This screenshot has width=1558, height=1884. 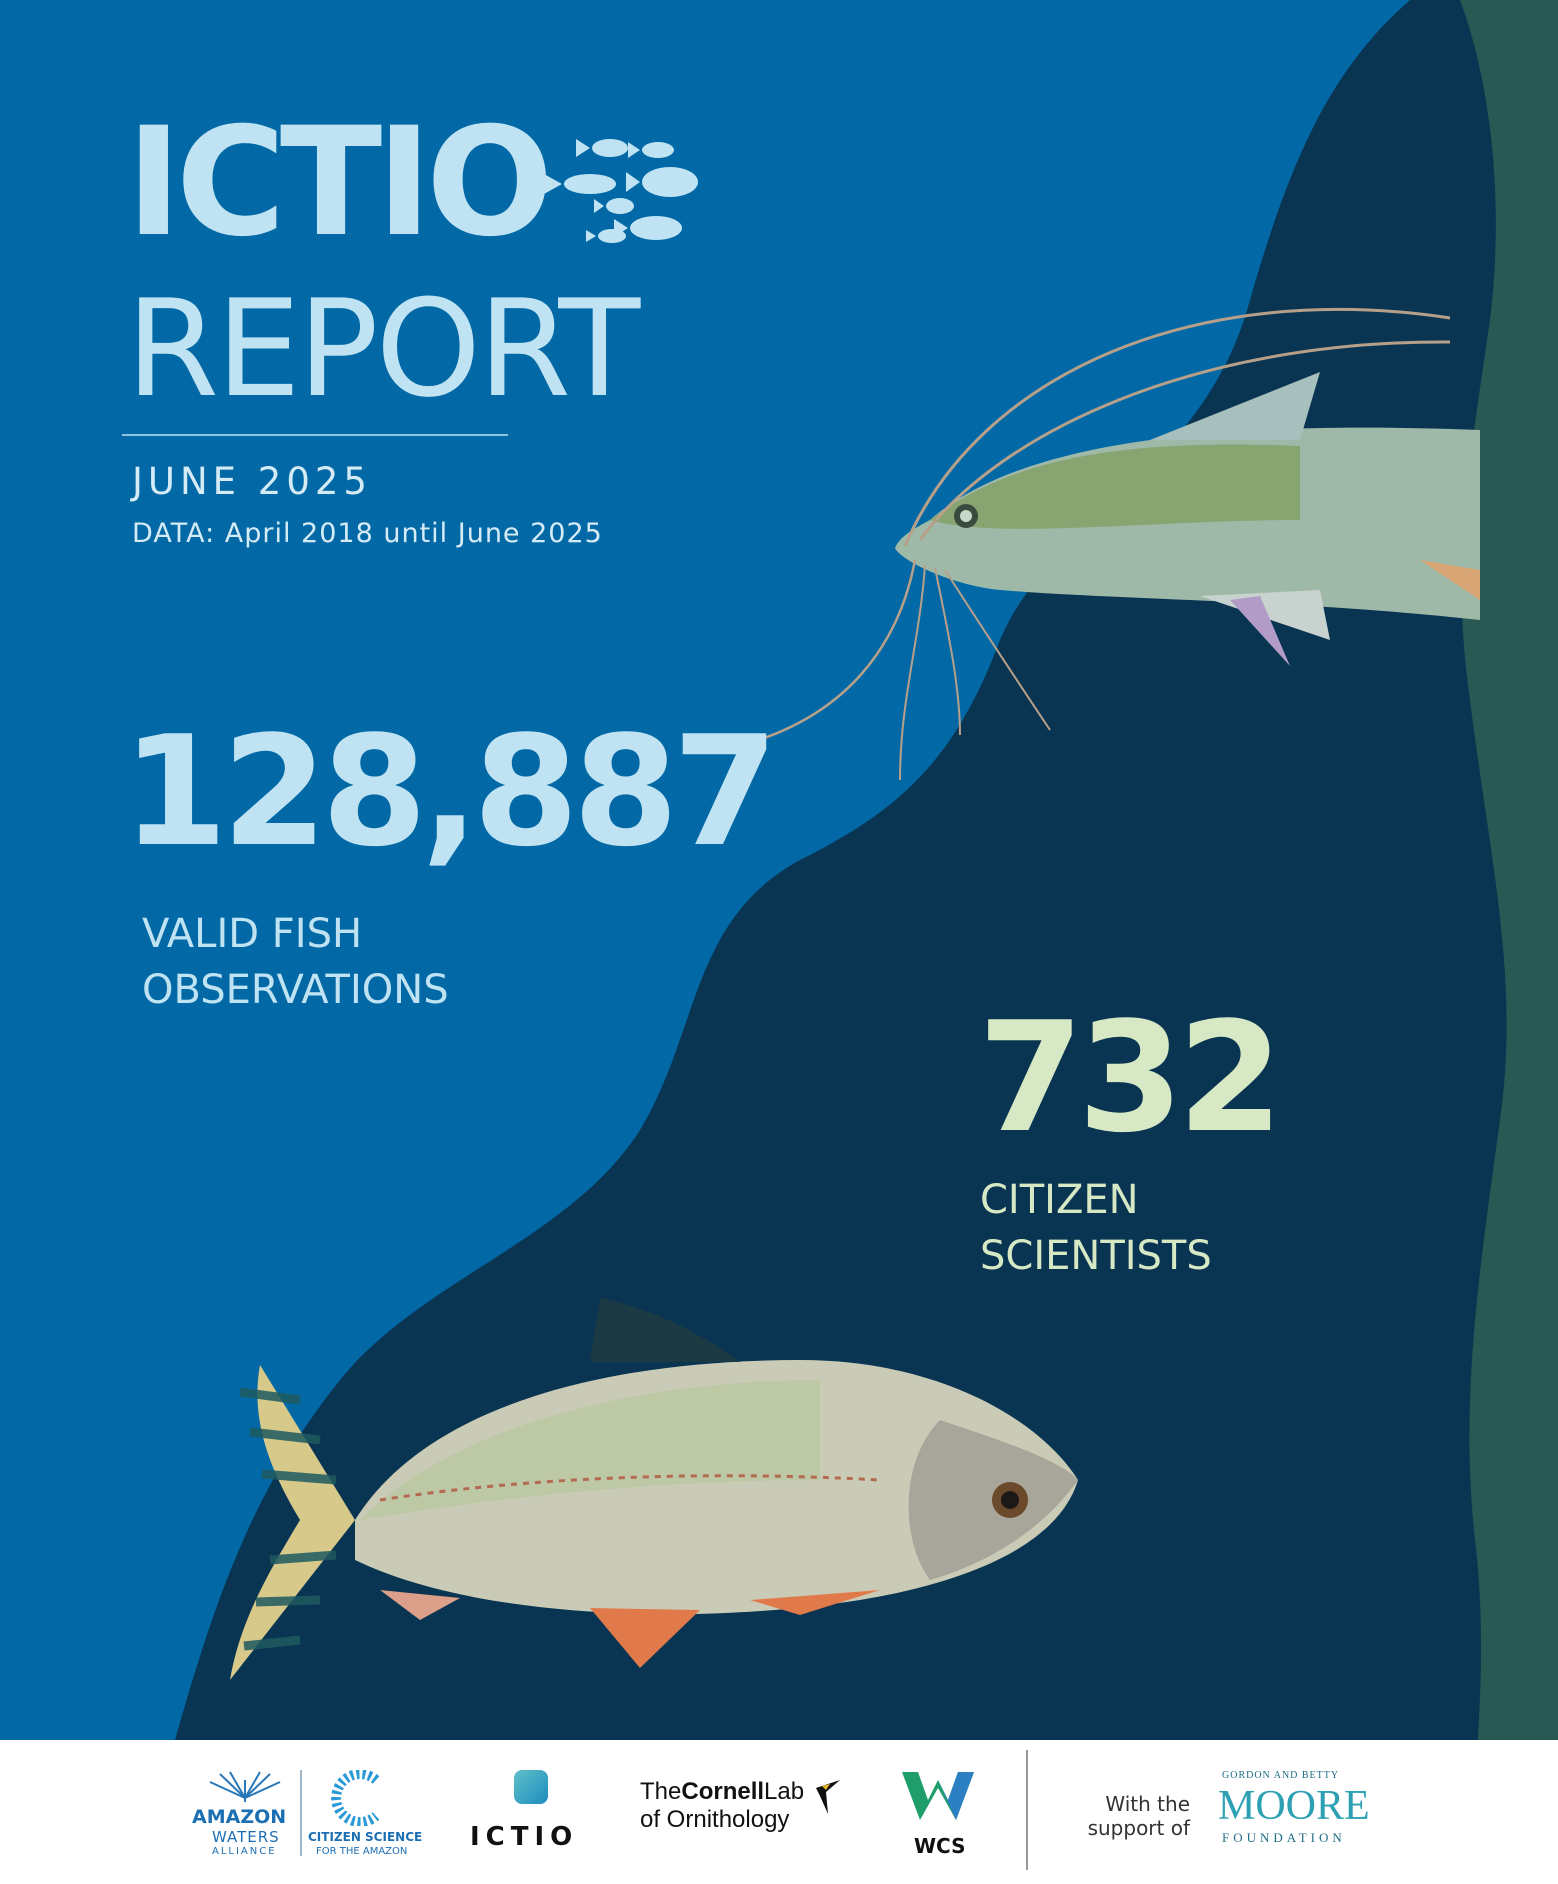 I want to click on c-dots-icon, so click(x=355, y=1798).